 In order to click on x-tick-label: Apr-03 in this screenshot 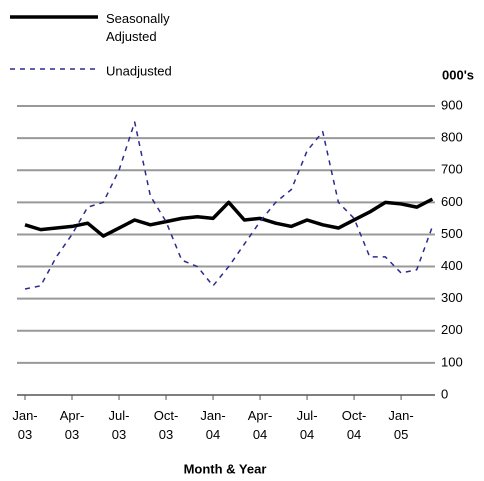, I will do `click(72, 425)`.